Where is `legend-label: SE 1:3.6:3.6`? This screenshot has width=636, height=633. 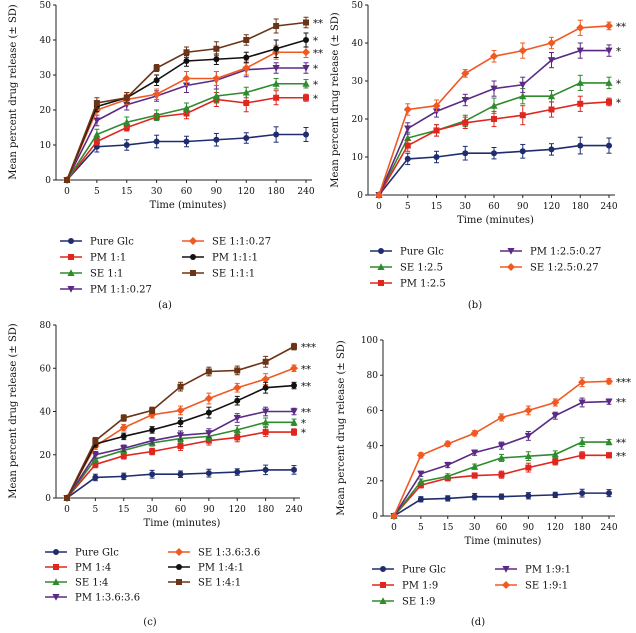
legend-label: SE 1:3.6:3.6 is located at coordinates (229, 553).